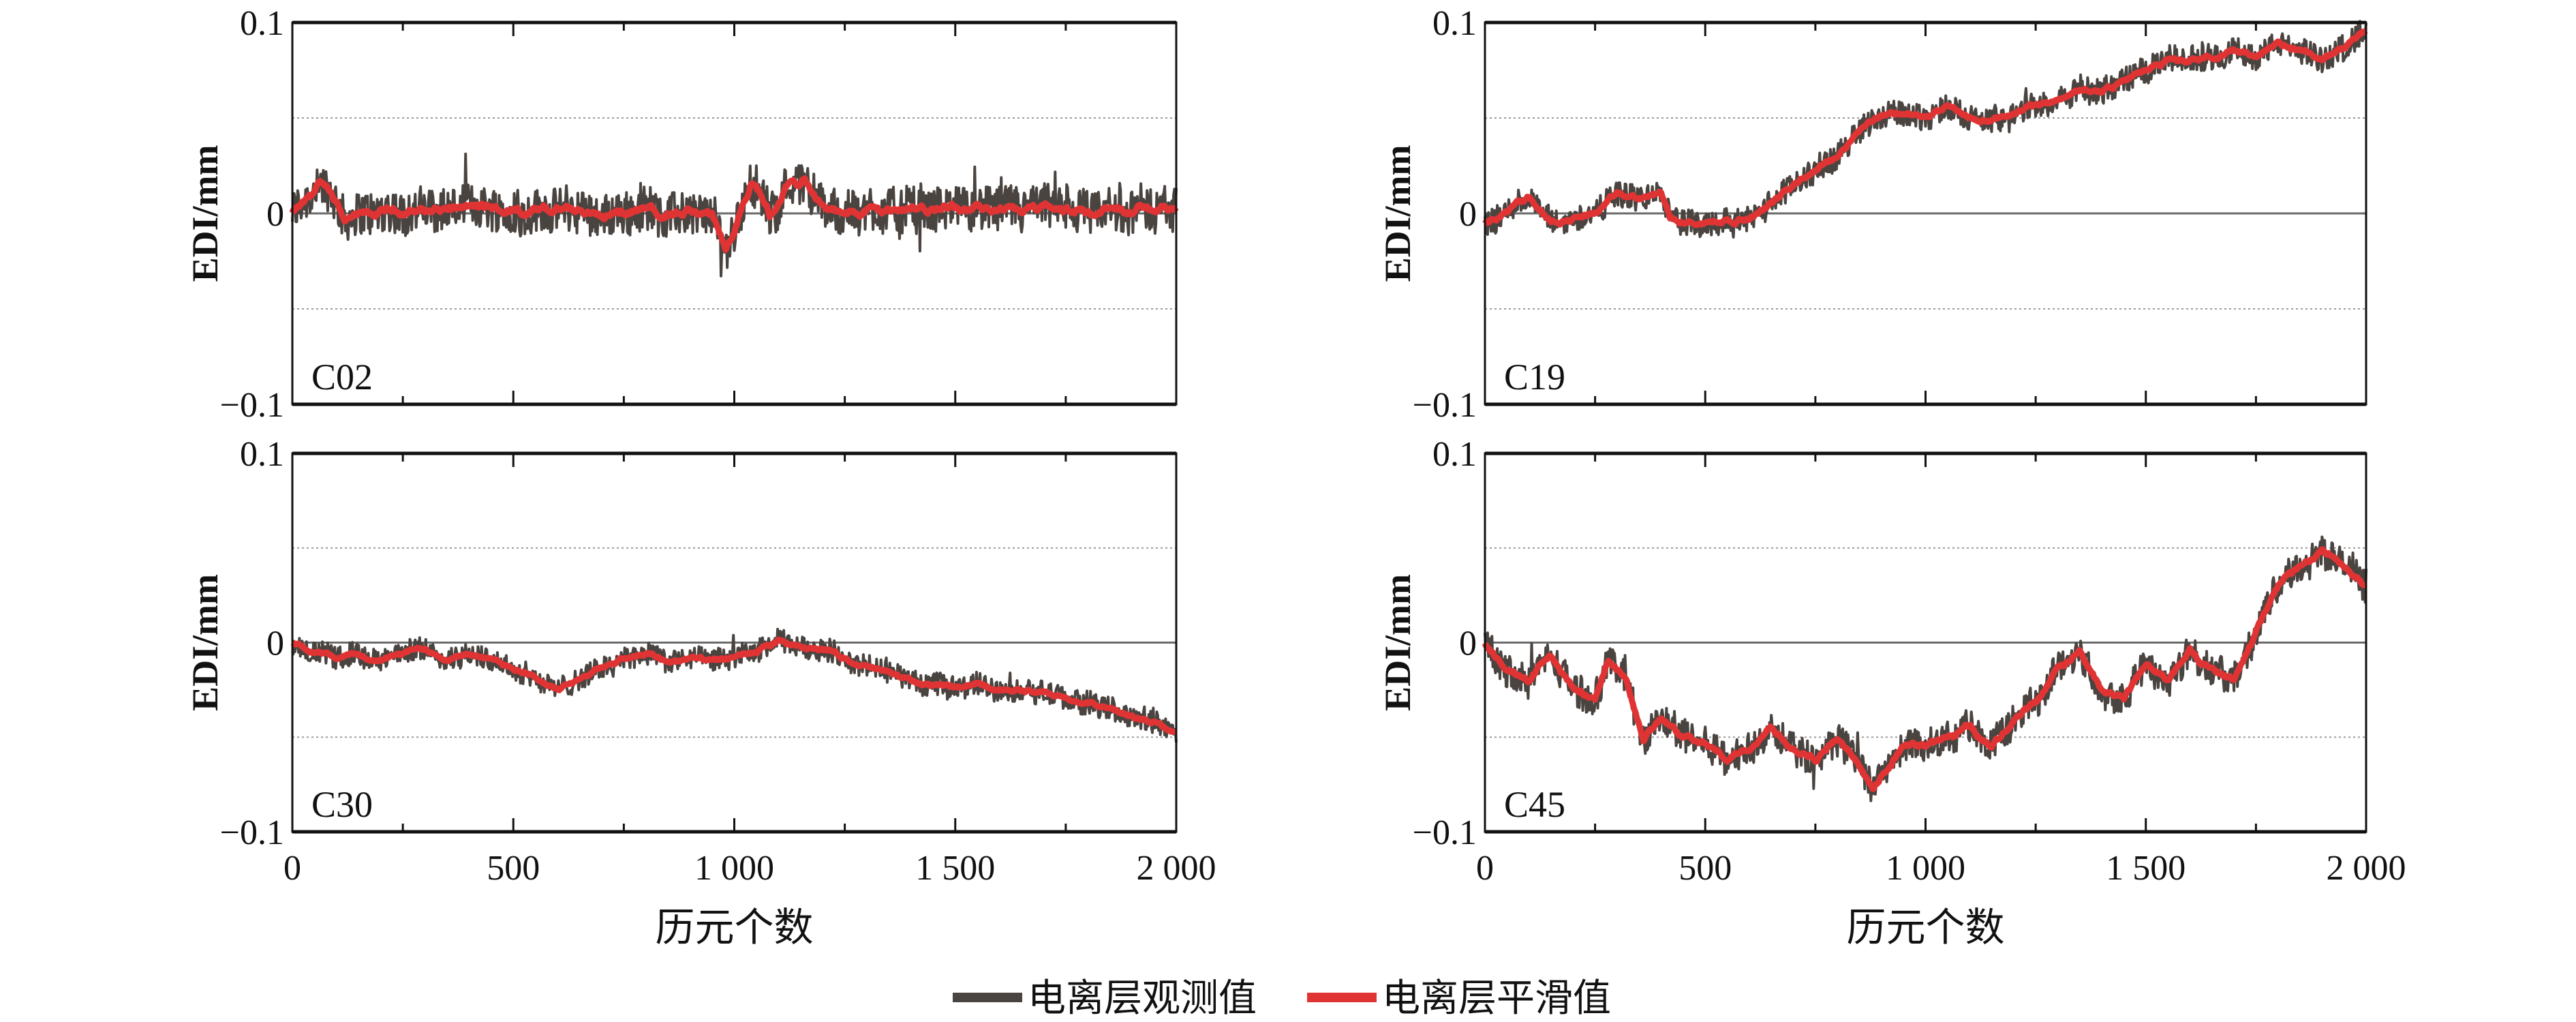 The image size is (2576, 1022). I want to click on panel-label: C30, so click(342, 804).